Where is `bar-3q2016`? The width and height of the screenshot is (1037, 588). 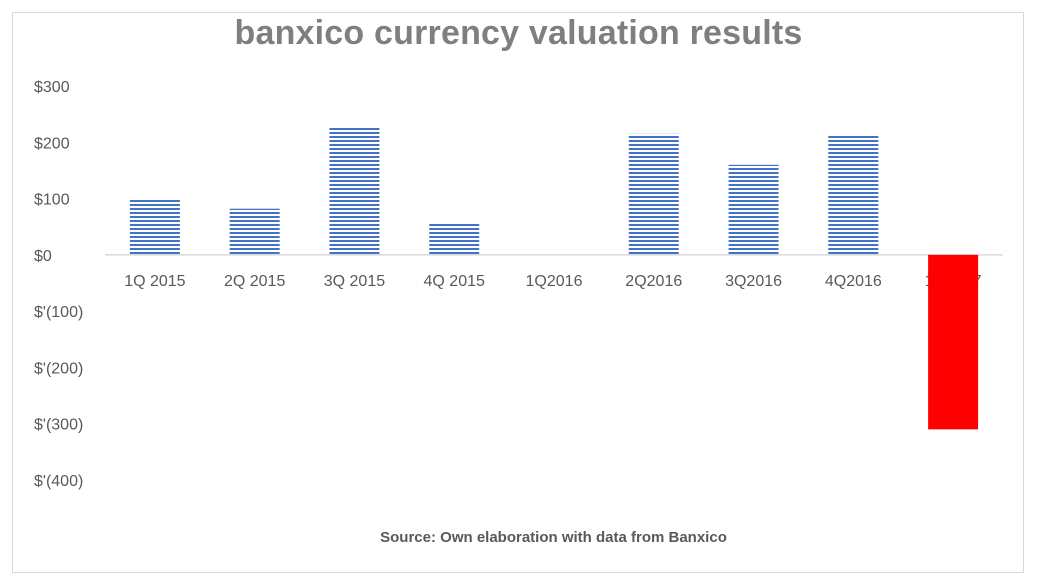
bar-3q2016 is located at coordinates (753, 209).